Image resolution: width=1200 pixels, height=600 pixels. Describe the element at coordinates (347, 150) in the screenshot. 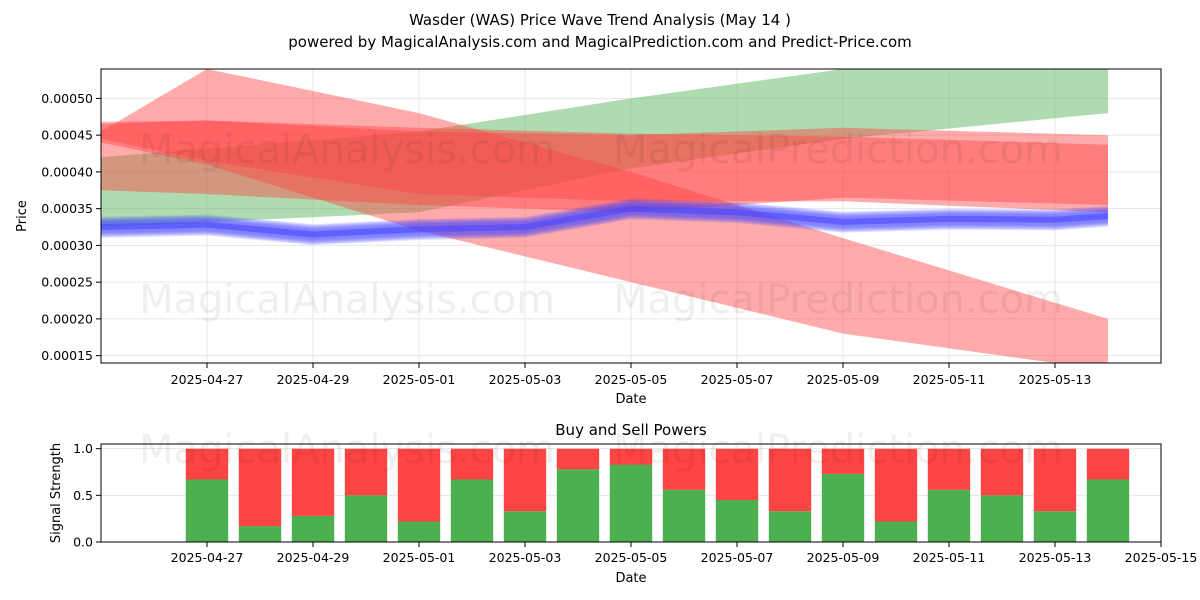

I see `watermark-analysis-top: MagicalAnalysis.com` at that location.